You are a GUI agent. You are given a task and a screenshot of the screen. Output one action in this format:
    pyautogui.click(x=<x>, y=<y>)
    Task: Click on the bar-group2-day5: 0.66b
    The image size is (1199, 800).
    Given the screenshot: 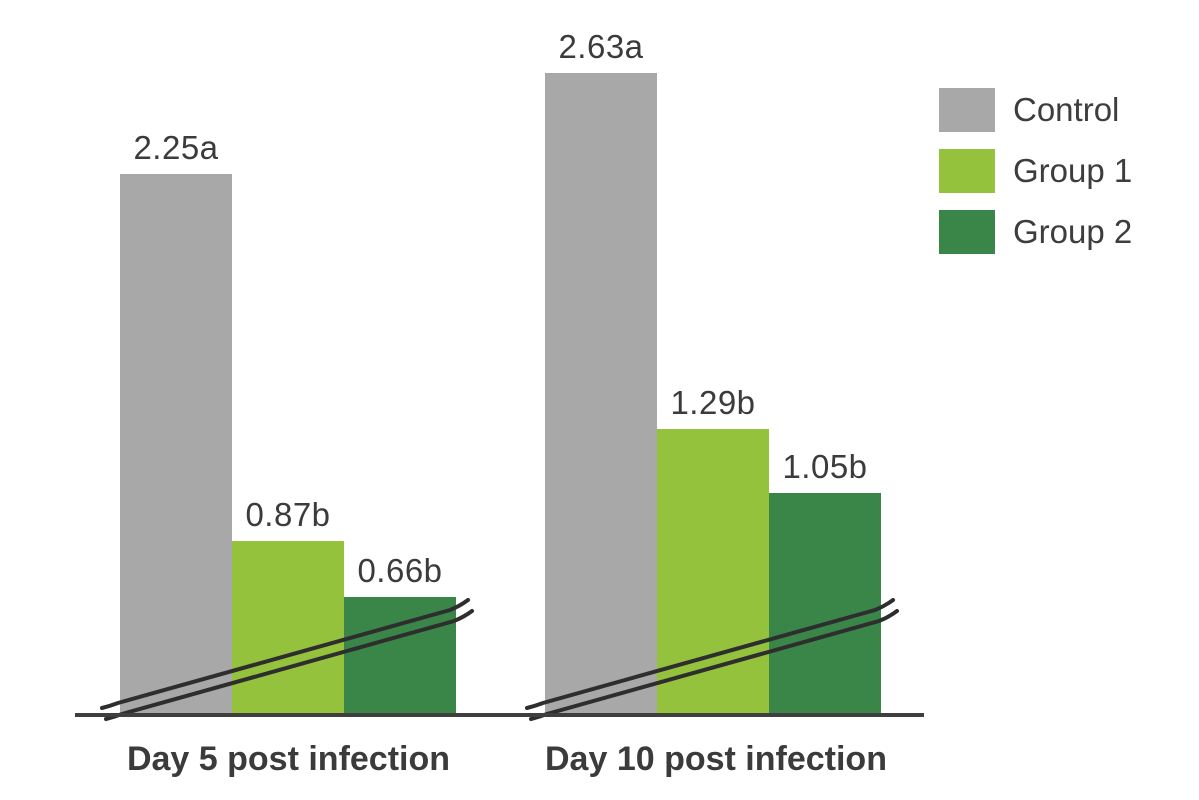 What is the action you would take?
    pyautogui.click(x=400, y=633)
    